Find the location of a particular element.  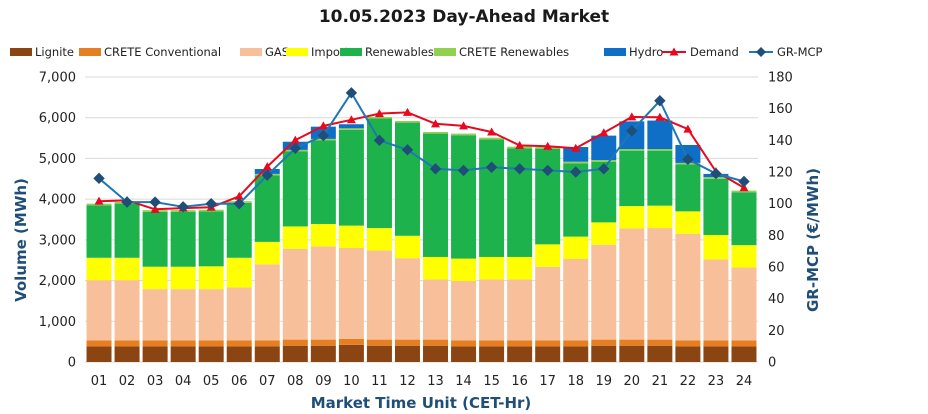

y-tick-label: 3,000 is located at coordinates (57, 240).